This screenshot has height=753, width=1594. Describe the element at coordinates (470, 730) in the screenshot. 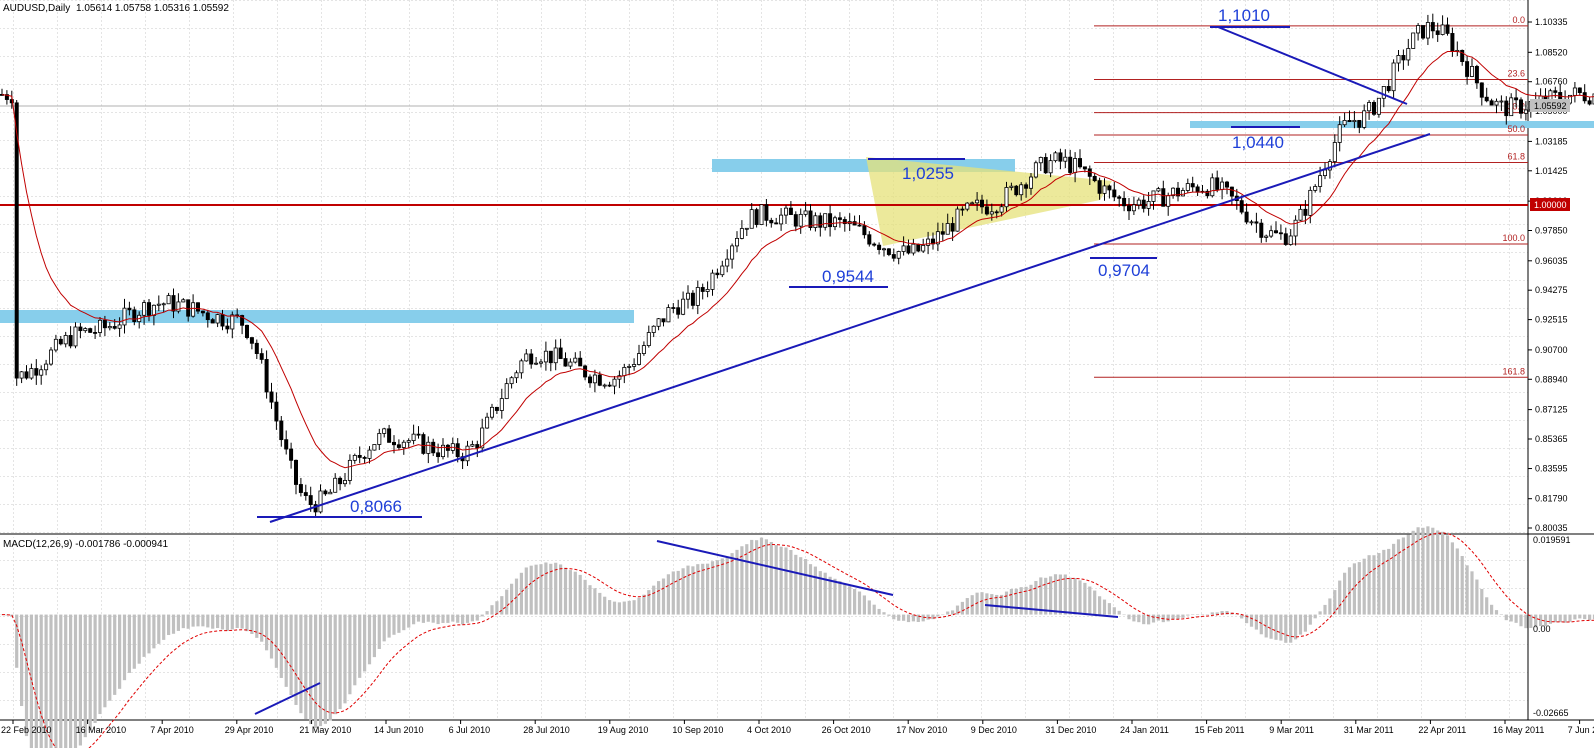

I see `time-tick-label: 6 Jul 2010` at that location.